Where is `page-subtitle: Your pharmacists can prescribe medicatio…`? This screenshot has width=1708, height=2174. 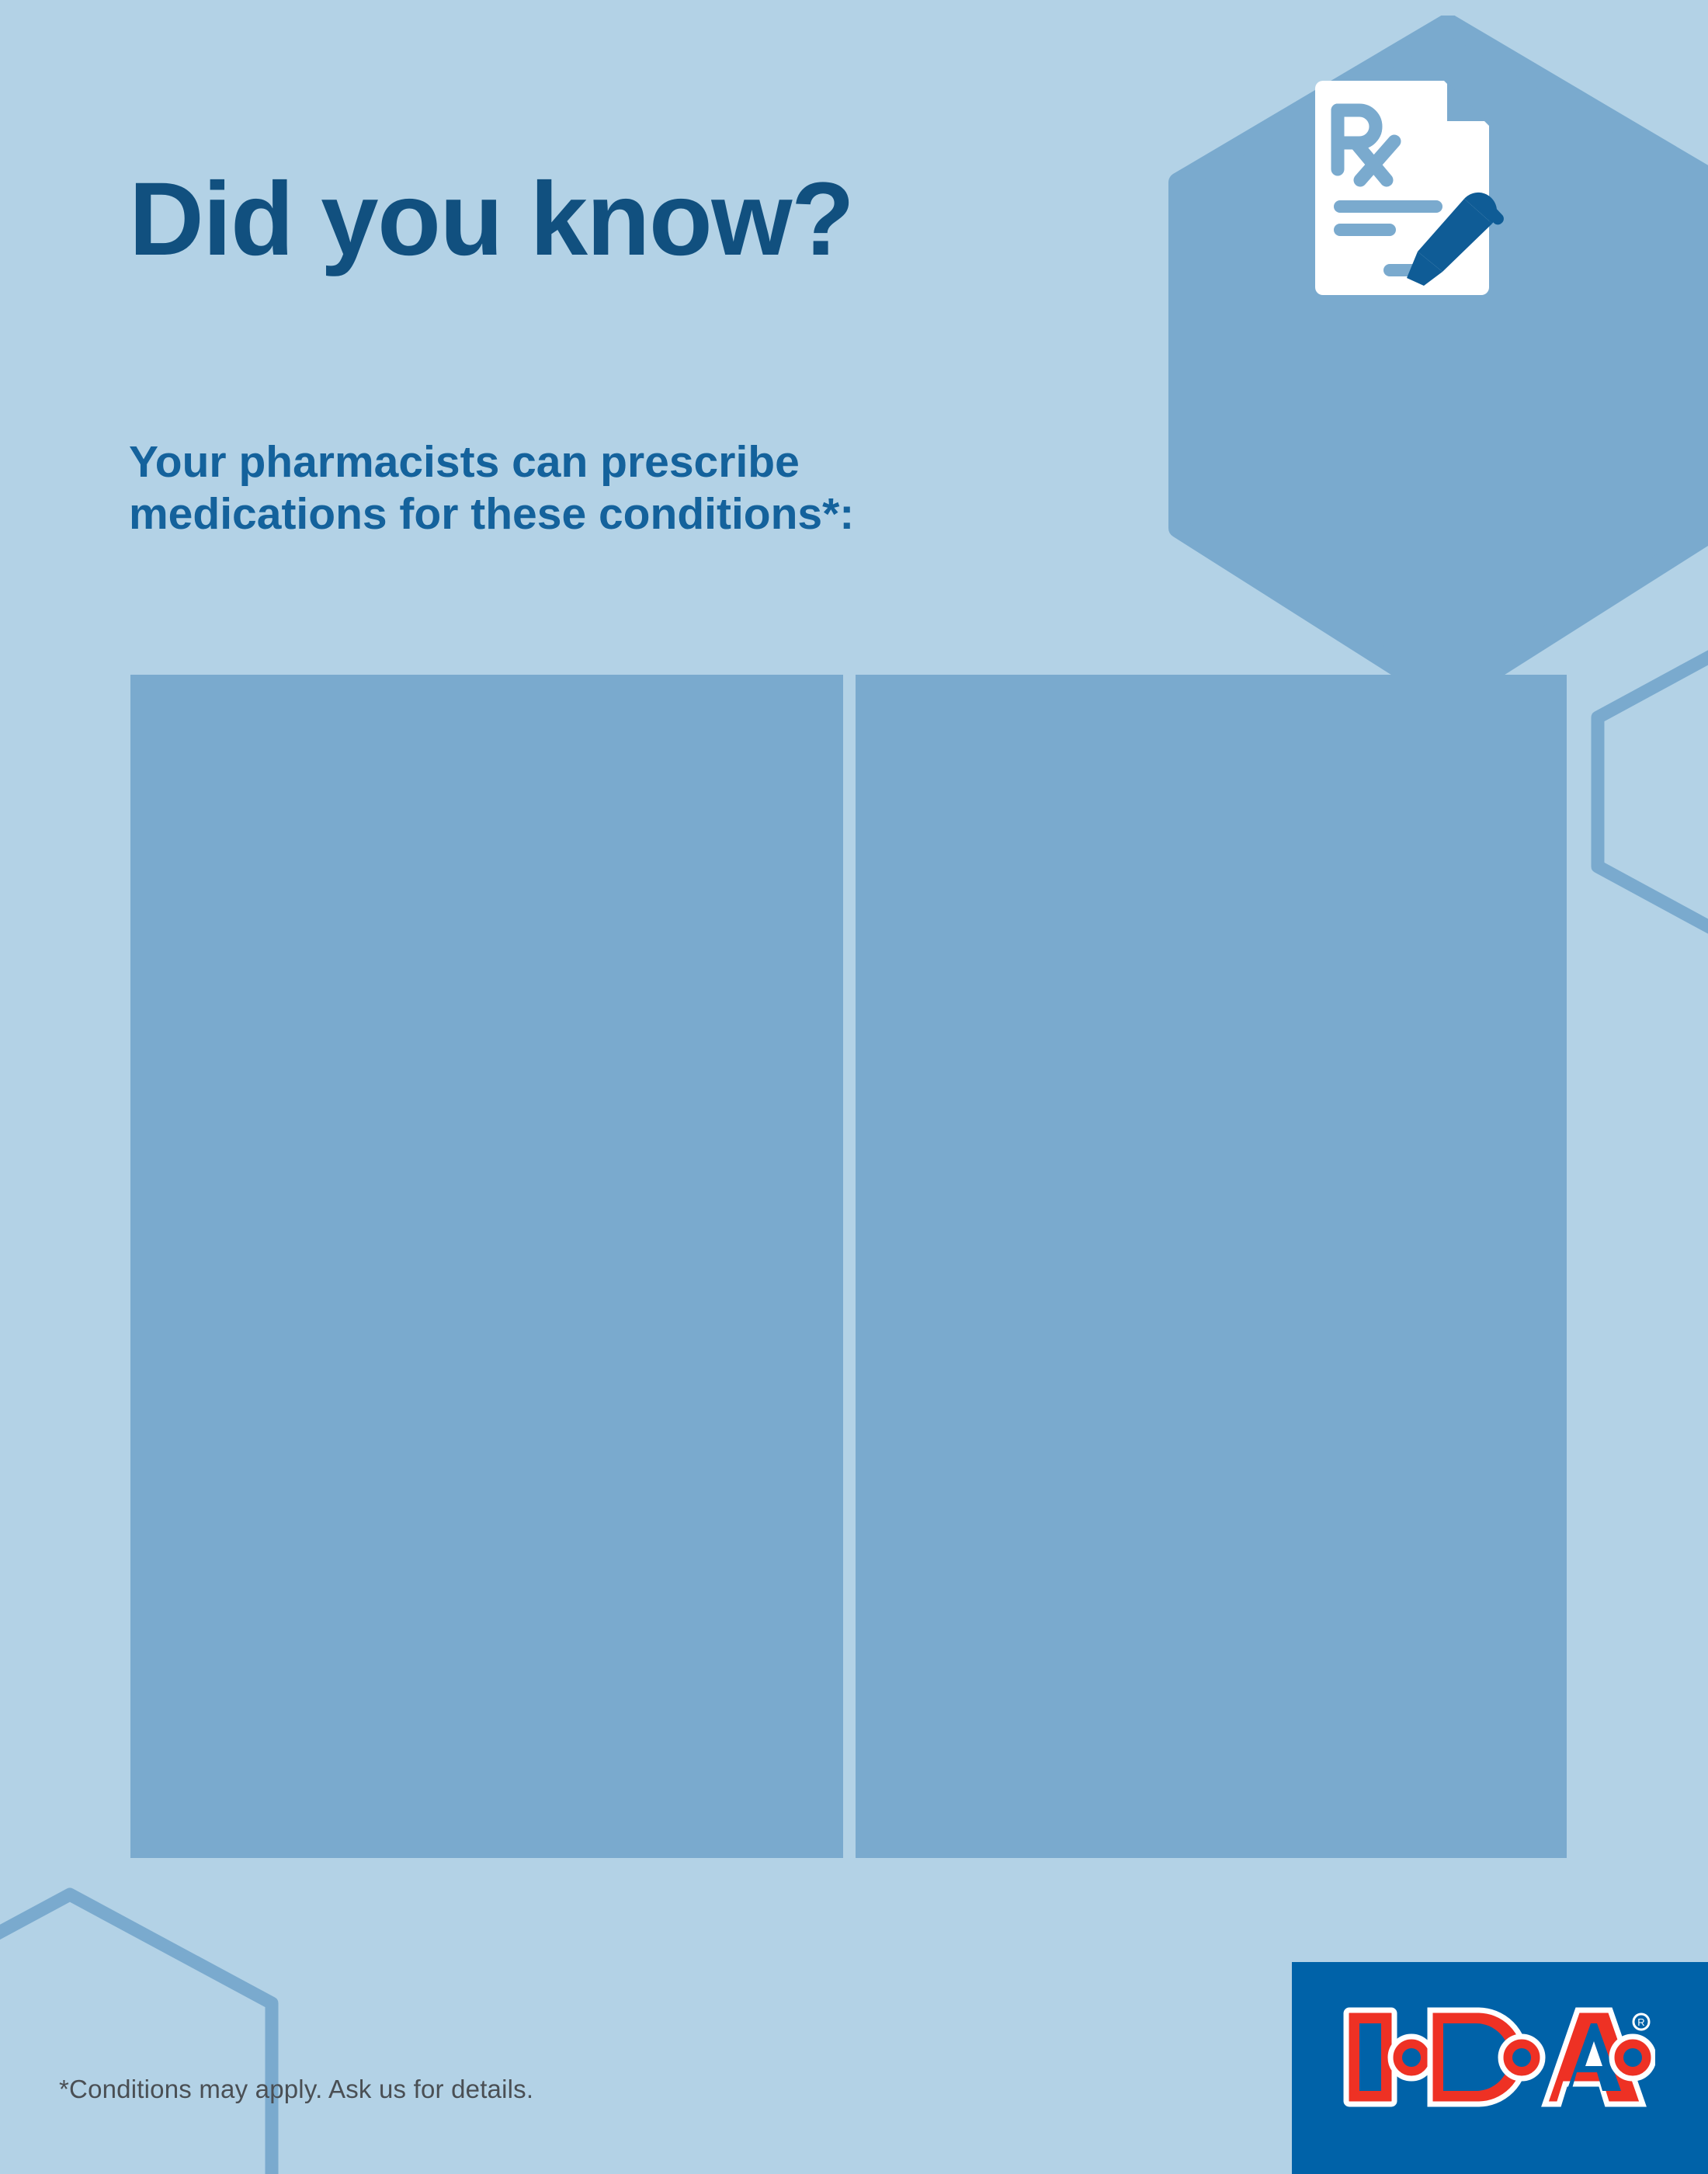
page-subtitle: Your pharmacists can prescribe medicatio… is located at coordinates (642, 489).